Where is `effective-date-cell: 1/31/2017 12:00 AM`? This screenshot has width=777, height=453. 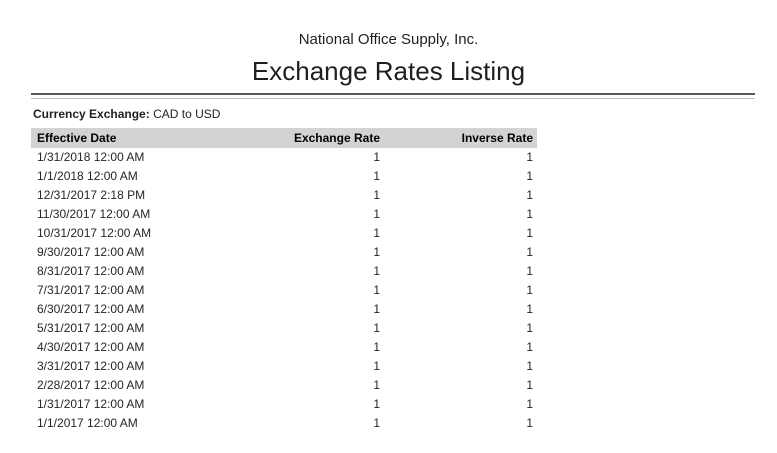 effective-date-cell: 1/31/2017 12:00 AM is located at coordinates (91, 404).